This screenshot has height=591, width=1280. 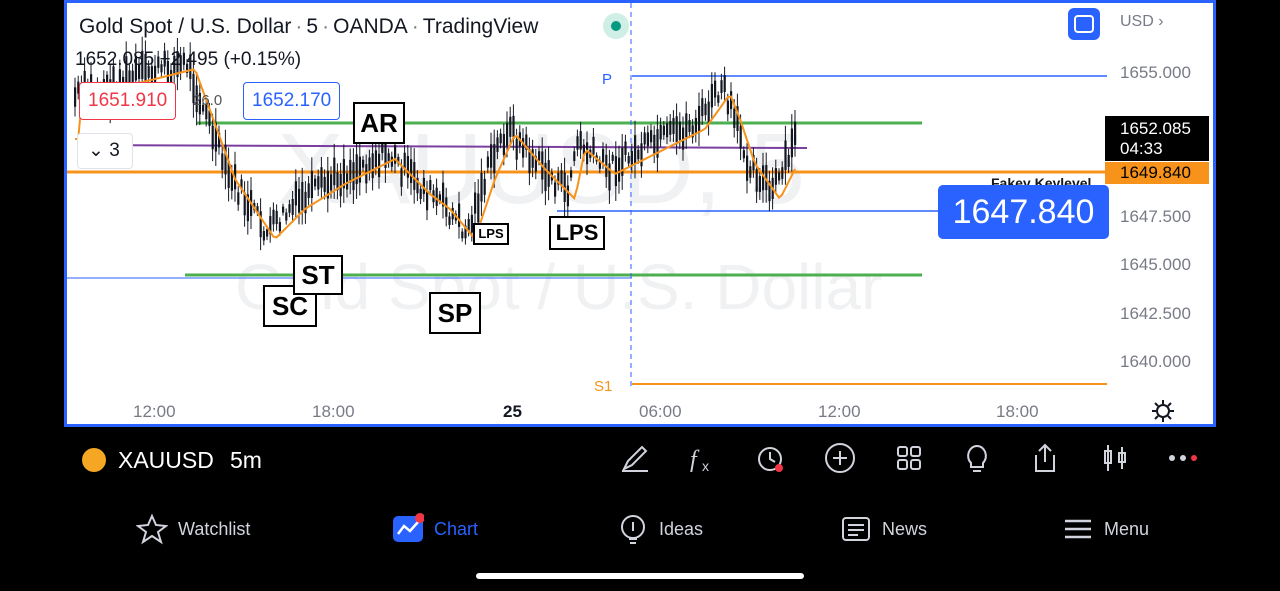 What do you see at coordinates (1127, 528) in the screenshot?
I see `nav-menu-label: Menu` at bounding box center [1127, 528].